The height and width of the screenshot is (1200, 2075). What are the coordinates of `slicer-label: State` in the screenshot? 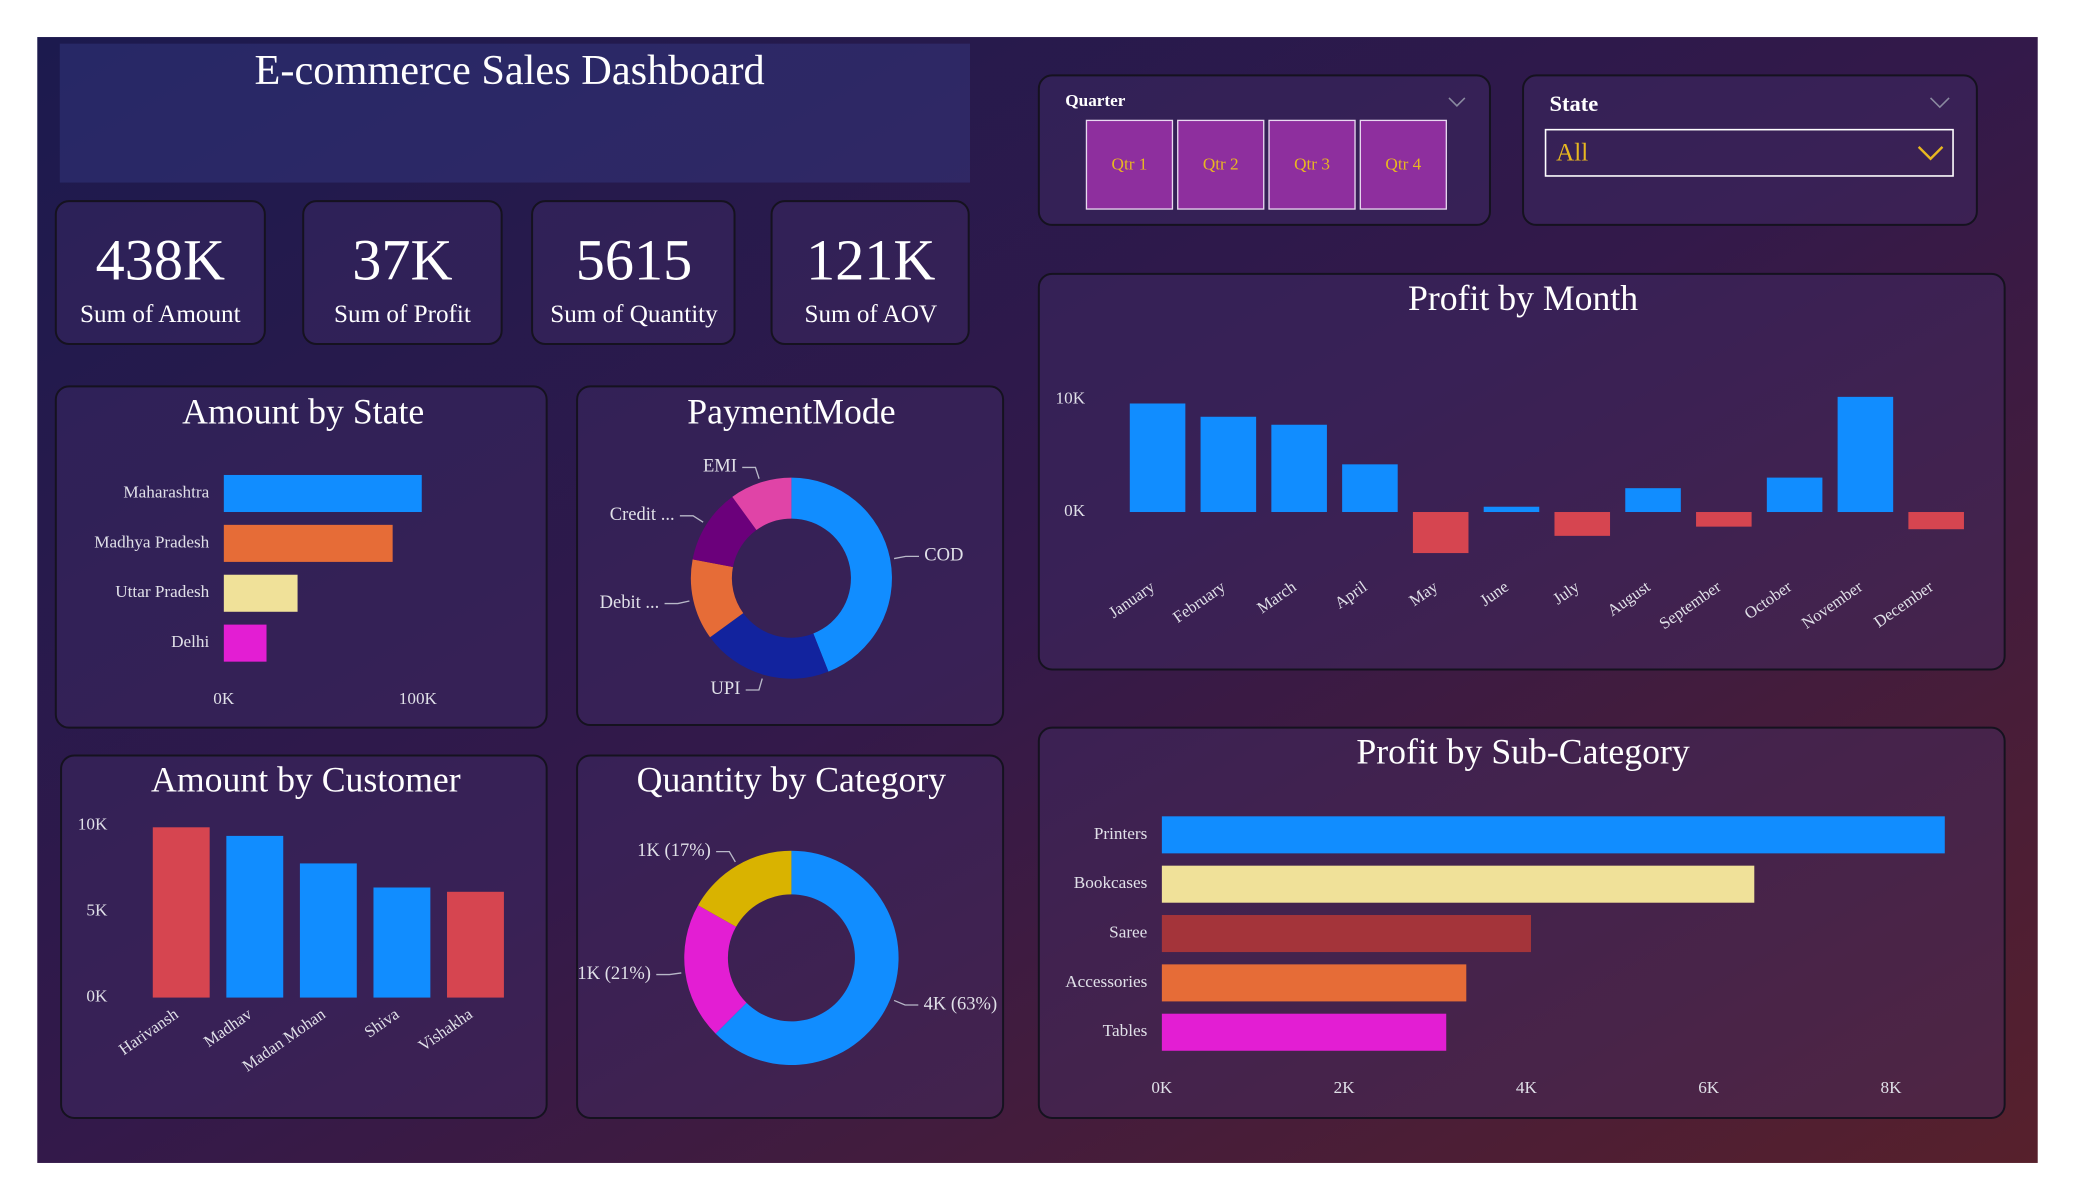 It's located at (1574, 103).